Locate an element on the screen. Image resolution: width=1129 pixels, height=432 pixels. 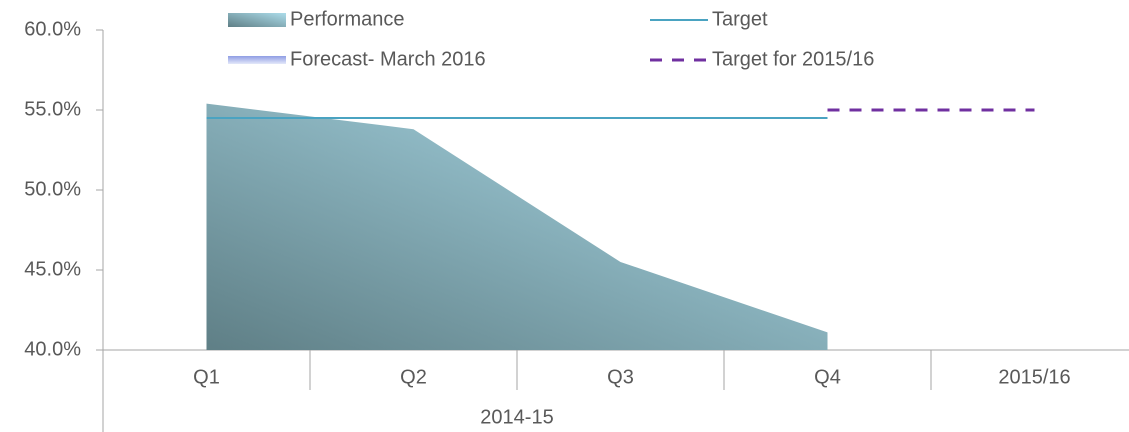
x-tick-label: Q1 is located at coordinates (206, 377).